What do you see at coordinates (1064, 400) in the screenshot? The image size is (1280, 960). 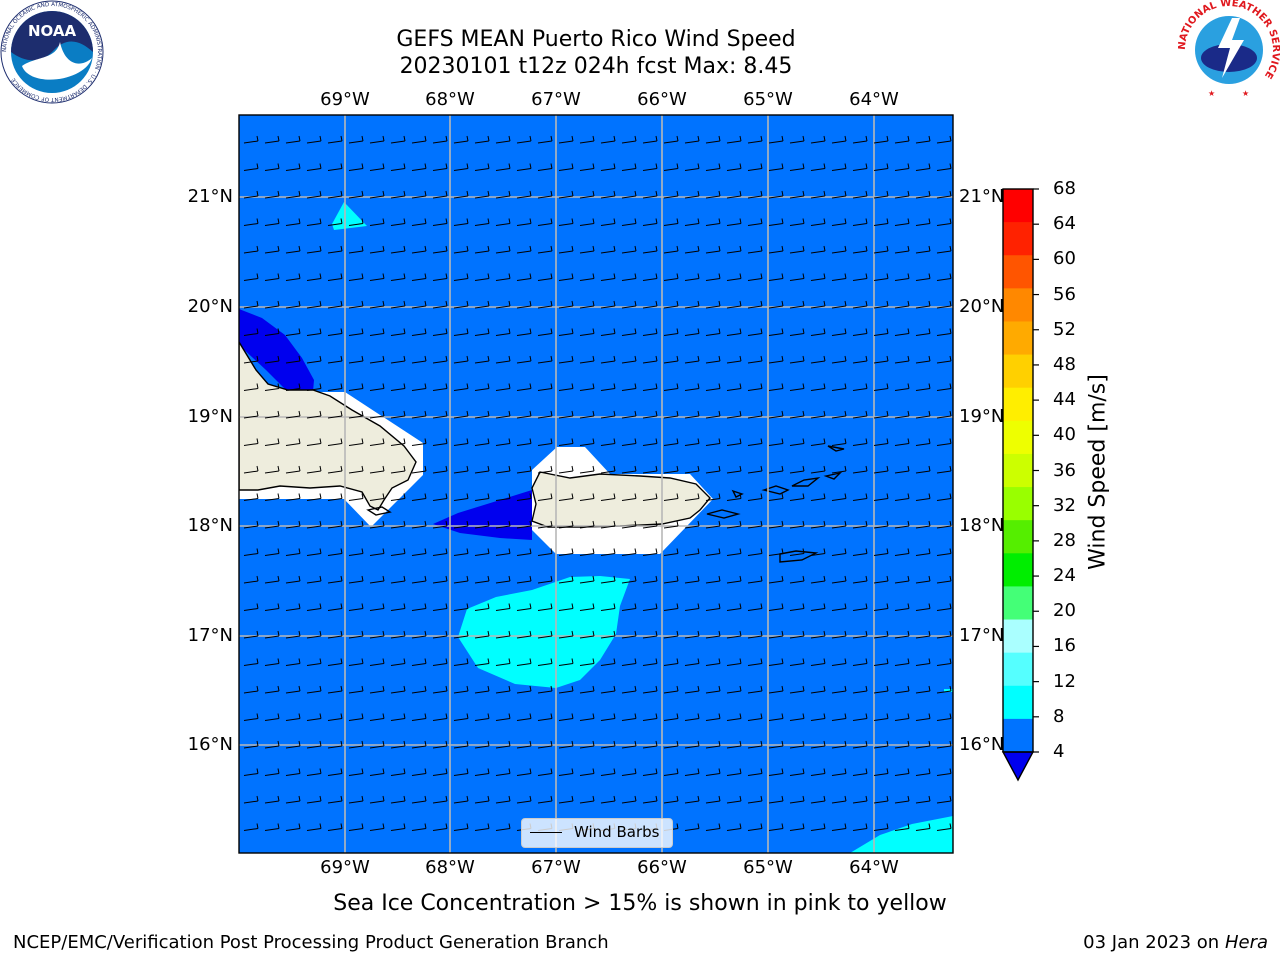 I see `colorbar-tick-label: 44` at bounding box center [1064, 400].